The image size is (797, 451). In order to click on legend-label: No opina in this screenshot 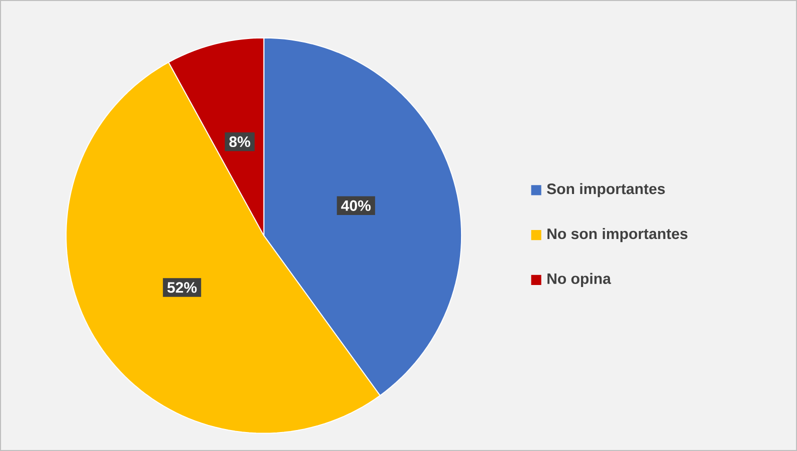, I will do `click(580, 279)`.